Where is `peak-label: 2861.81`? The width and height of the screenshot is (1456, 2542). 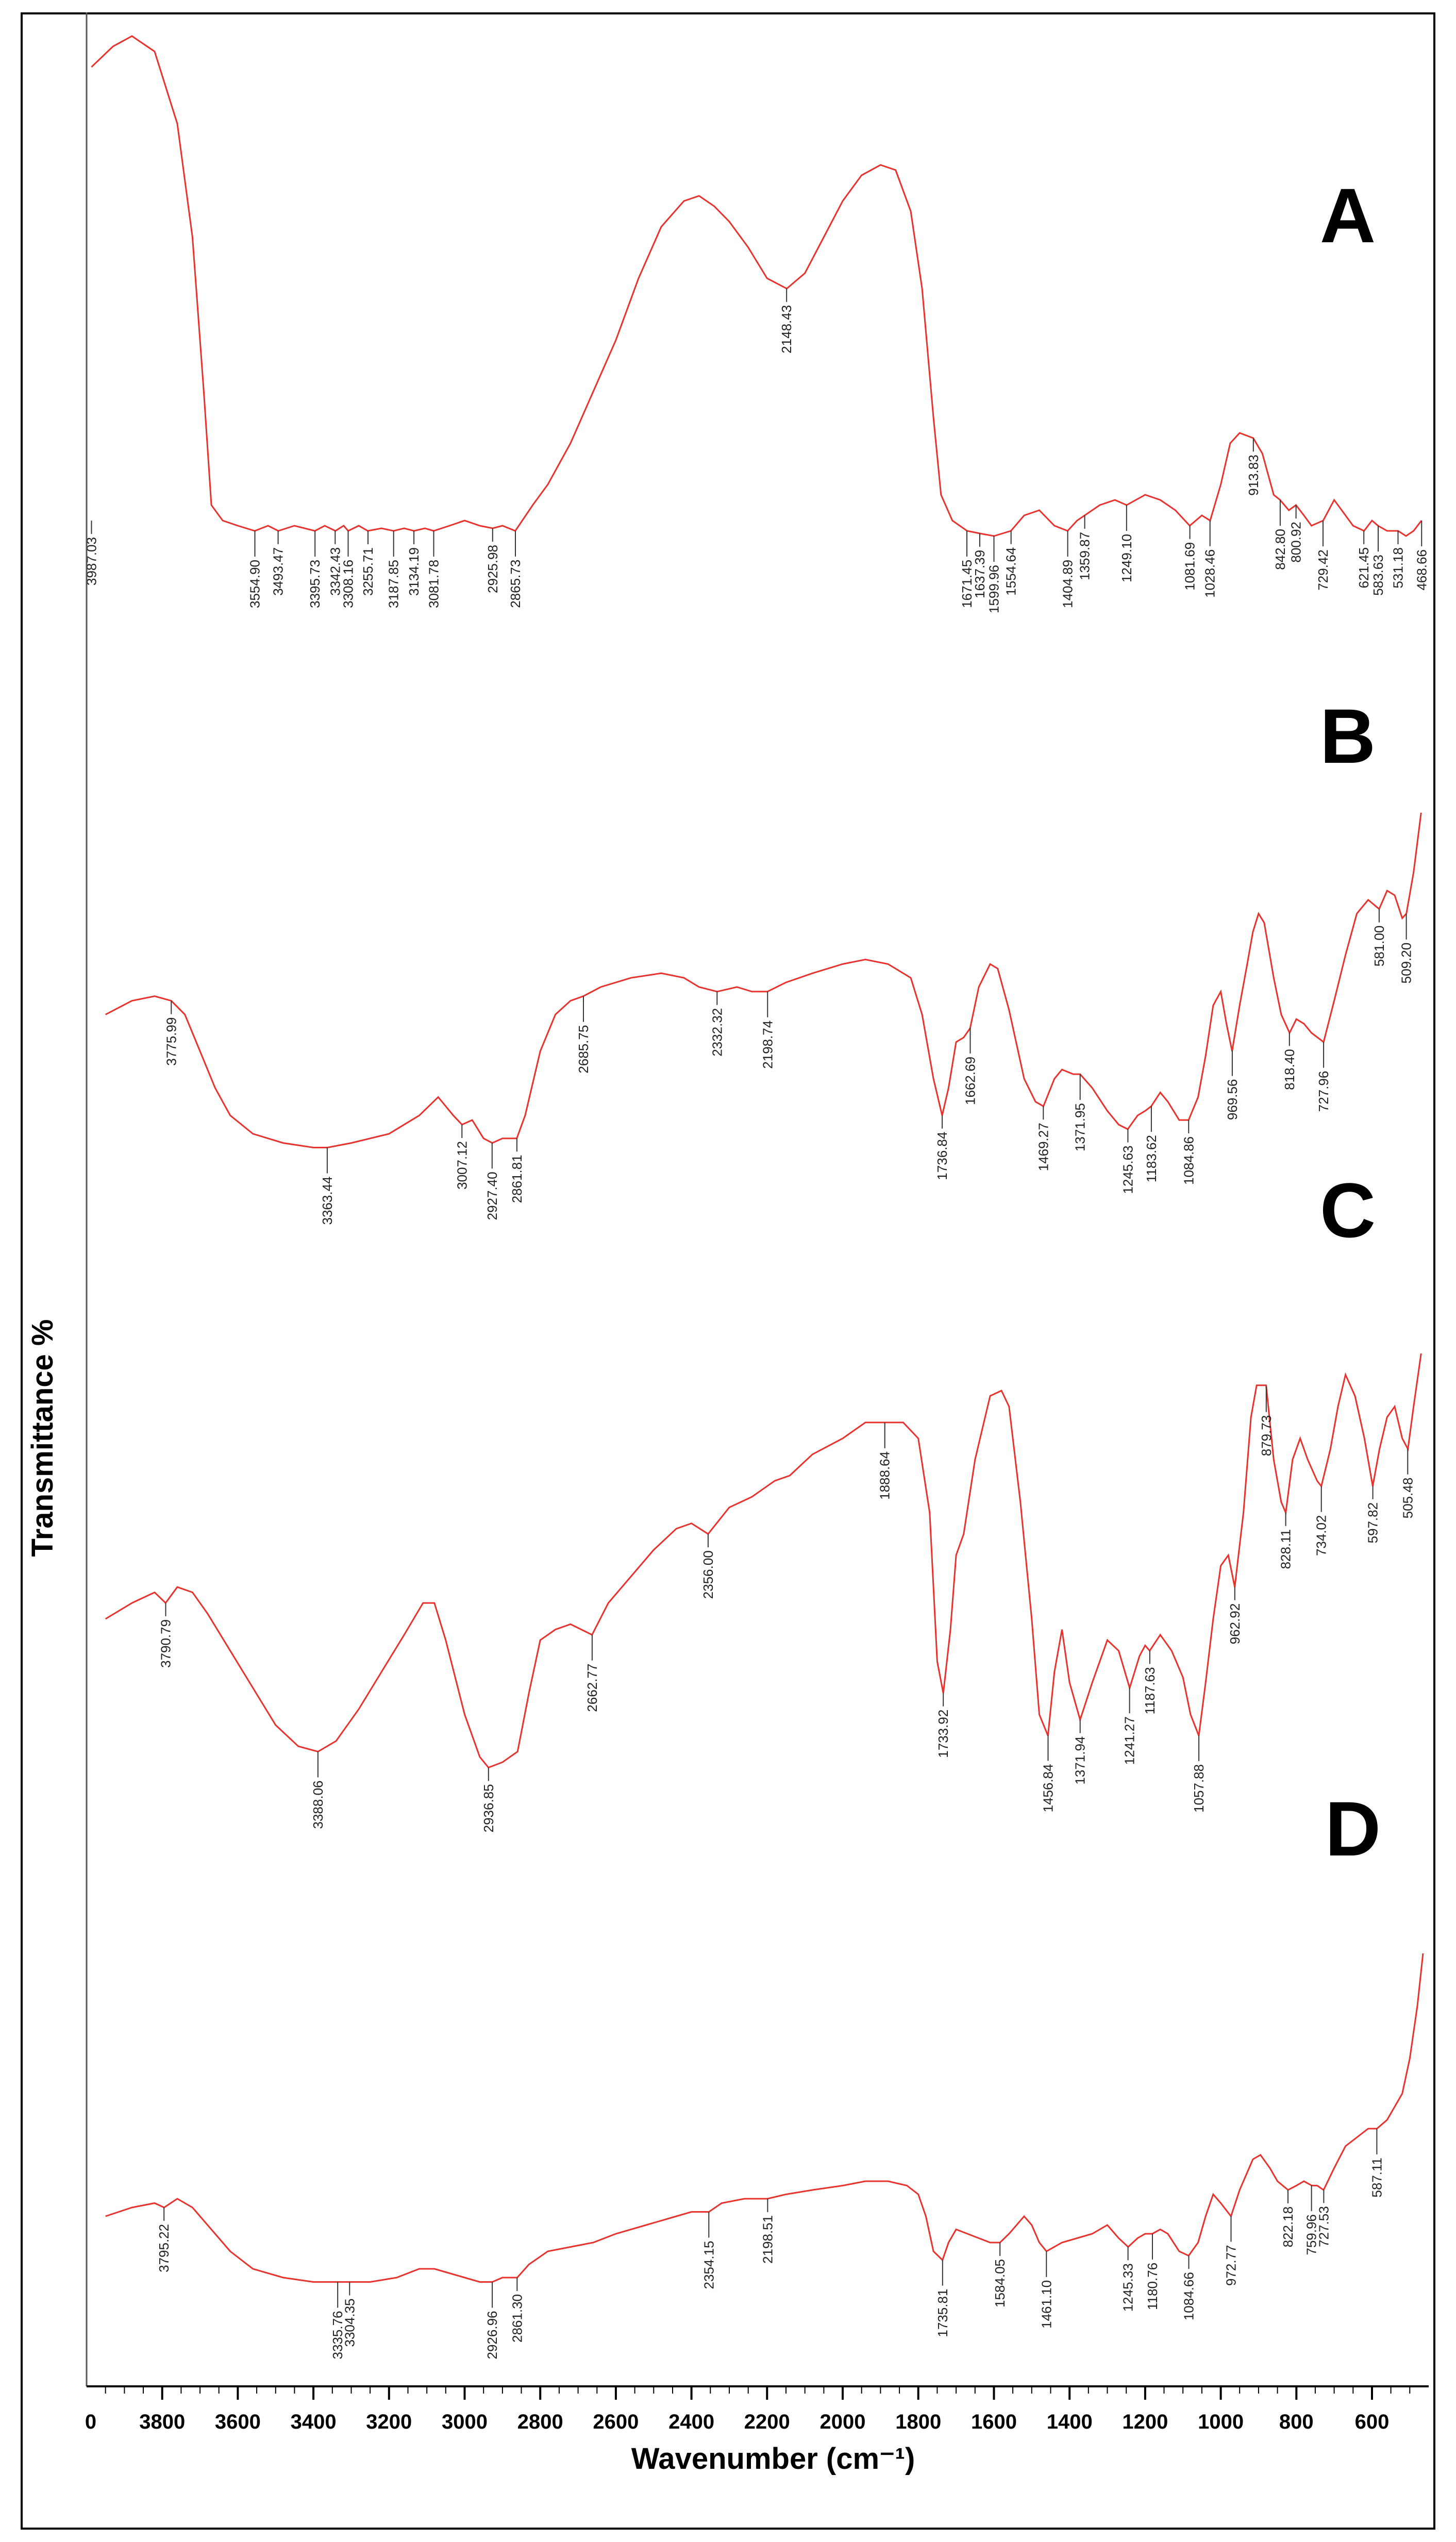 peak-label: 2861.81 is located at coordinates (517, 1179).